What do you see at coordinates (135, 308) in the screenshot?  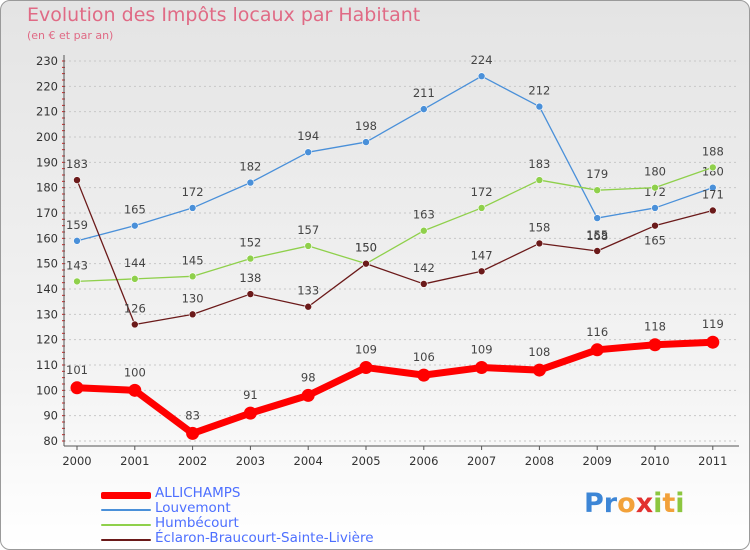 I see `data-label: 126` at bounding box center [135, 308].